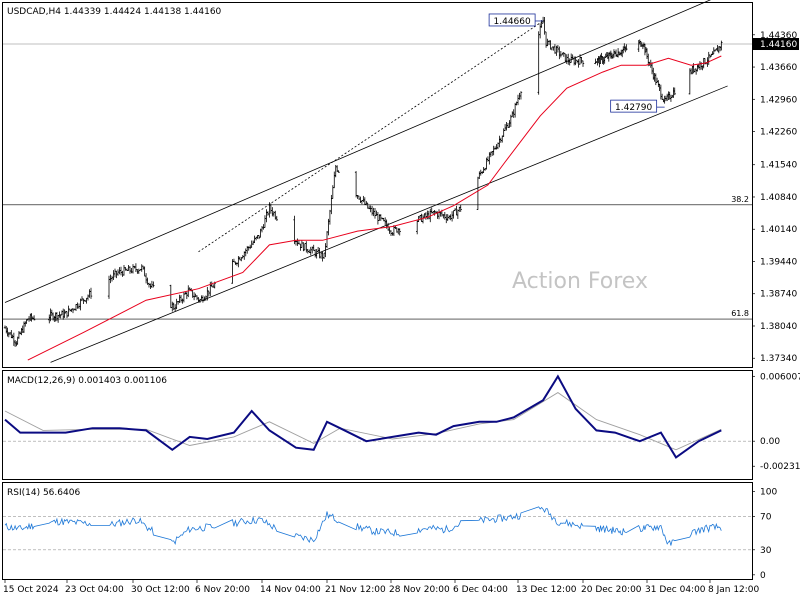  I want to click on rsi-tick-label: 30, so click(766, 551).